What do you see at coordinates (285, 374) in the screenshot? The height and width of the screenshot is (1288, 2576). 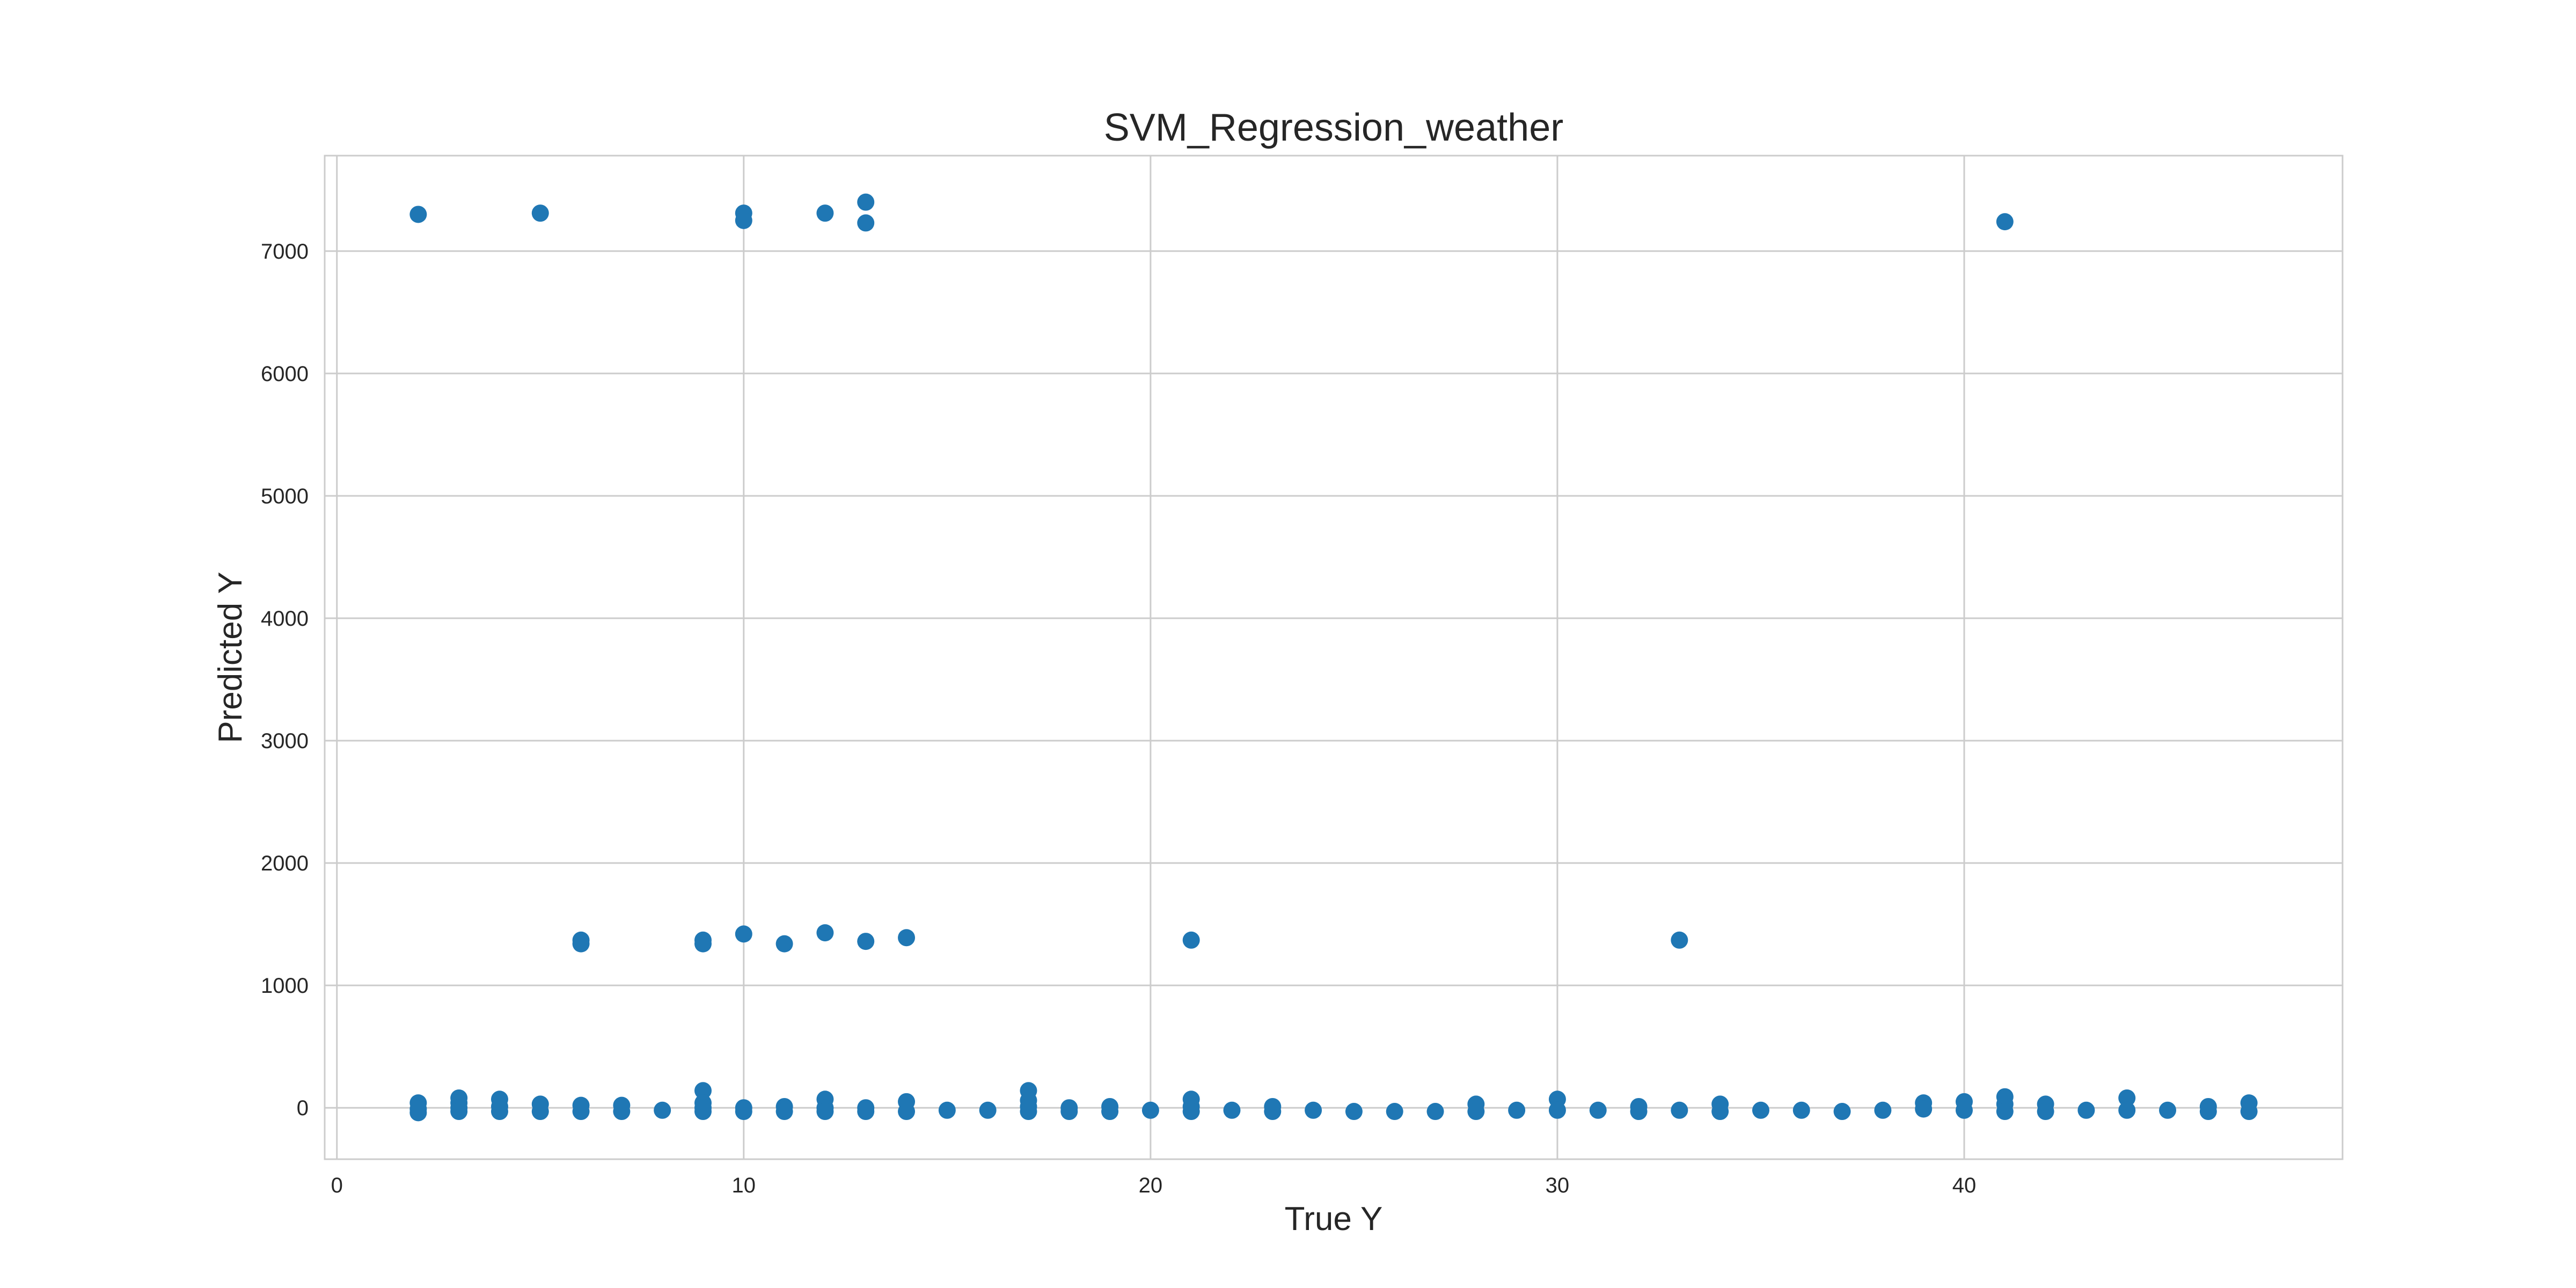 I see `y-tick-label: 6000` at bounding box center [285, 374].